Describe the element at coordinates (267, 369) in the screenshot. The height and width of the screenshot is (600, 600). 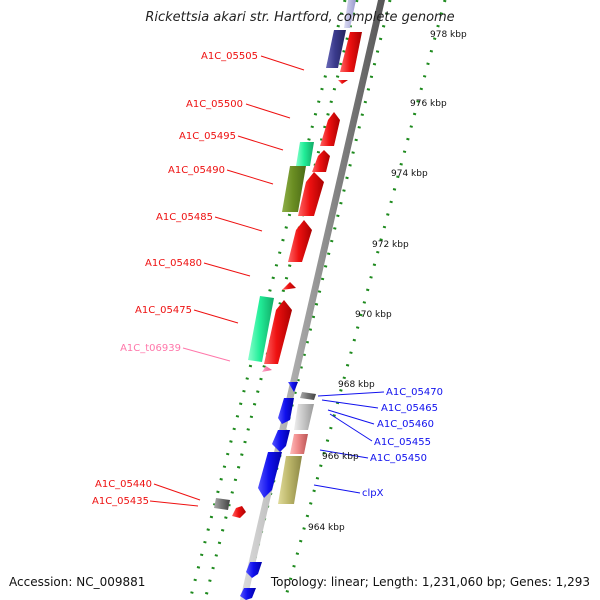
I see `gene-arrow-t06939` at that location.